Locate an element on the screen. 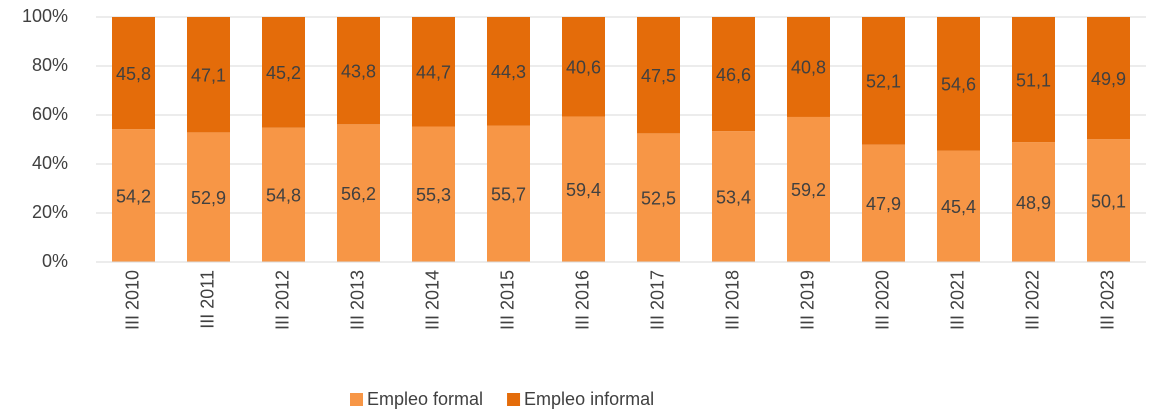  x-tick-label: III 2020 is located at coordinates (882, 300).